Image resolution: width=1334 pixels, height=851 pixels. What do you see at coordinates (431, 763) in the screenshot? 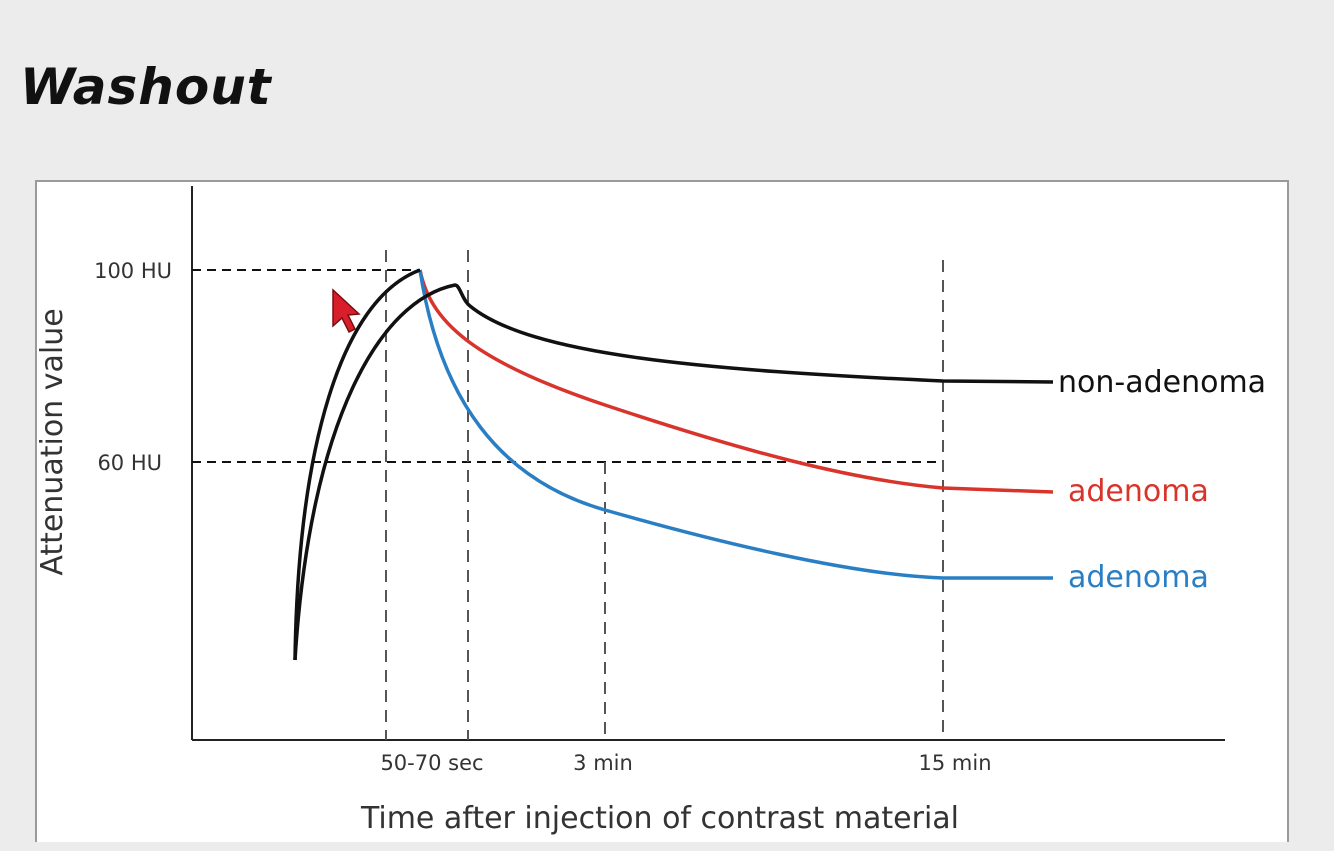
I see `x-tick-label-50-70sec: 50-70 sec` at bounding box center [431, 763].